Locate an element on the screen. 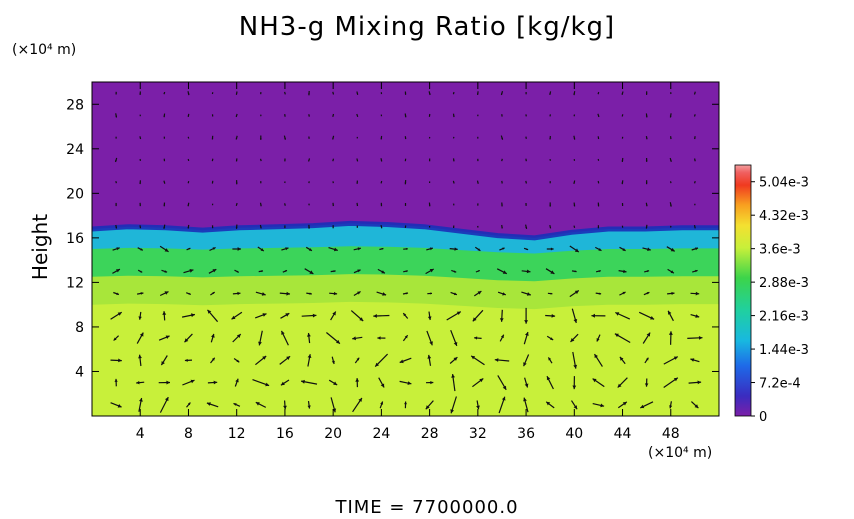 This screenshot has width=854, height=519. x-tick-label: 4 is located at coordinates (140, 434).